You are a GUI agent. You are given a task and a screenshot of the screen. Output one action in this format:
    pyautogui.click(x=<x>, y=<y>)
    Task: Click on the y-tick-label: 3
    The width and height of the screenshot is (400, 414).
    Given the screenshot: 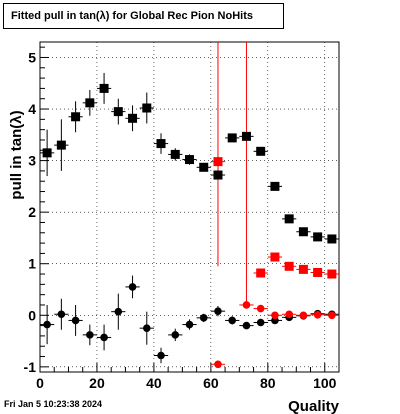 What is the action you would take?
    pyautogui.click(x=32, y=161)
    